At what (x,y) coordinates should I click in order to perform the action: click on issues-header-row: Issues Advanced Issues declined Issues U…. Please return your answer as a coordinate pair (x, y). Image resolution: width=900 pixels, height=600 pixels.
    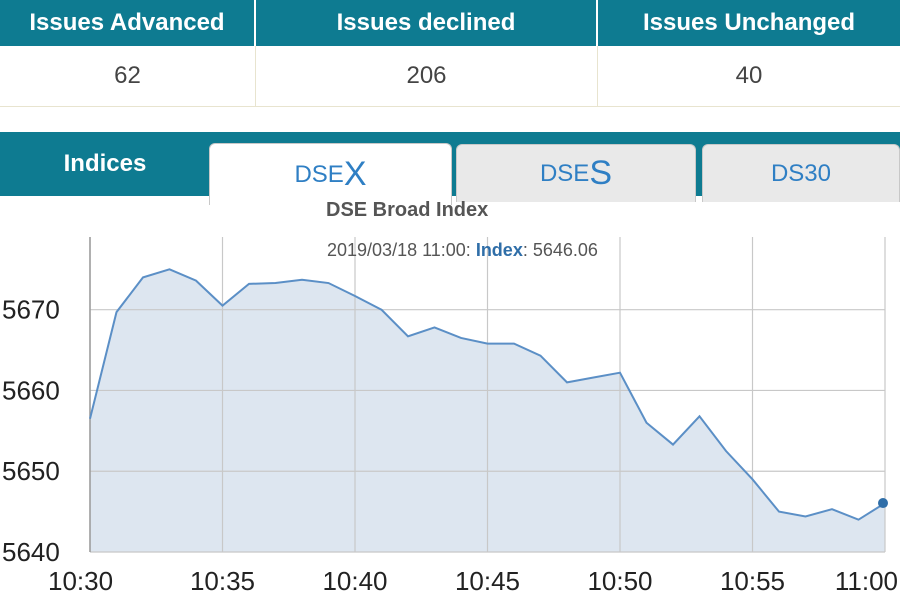
    Looking at the image, I should click on (450, 23).